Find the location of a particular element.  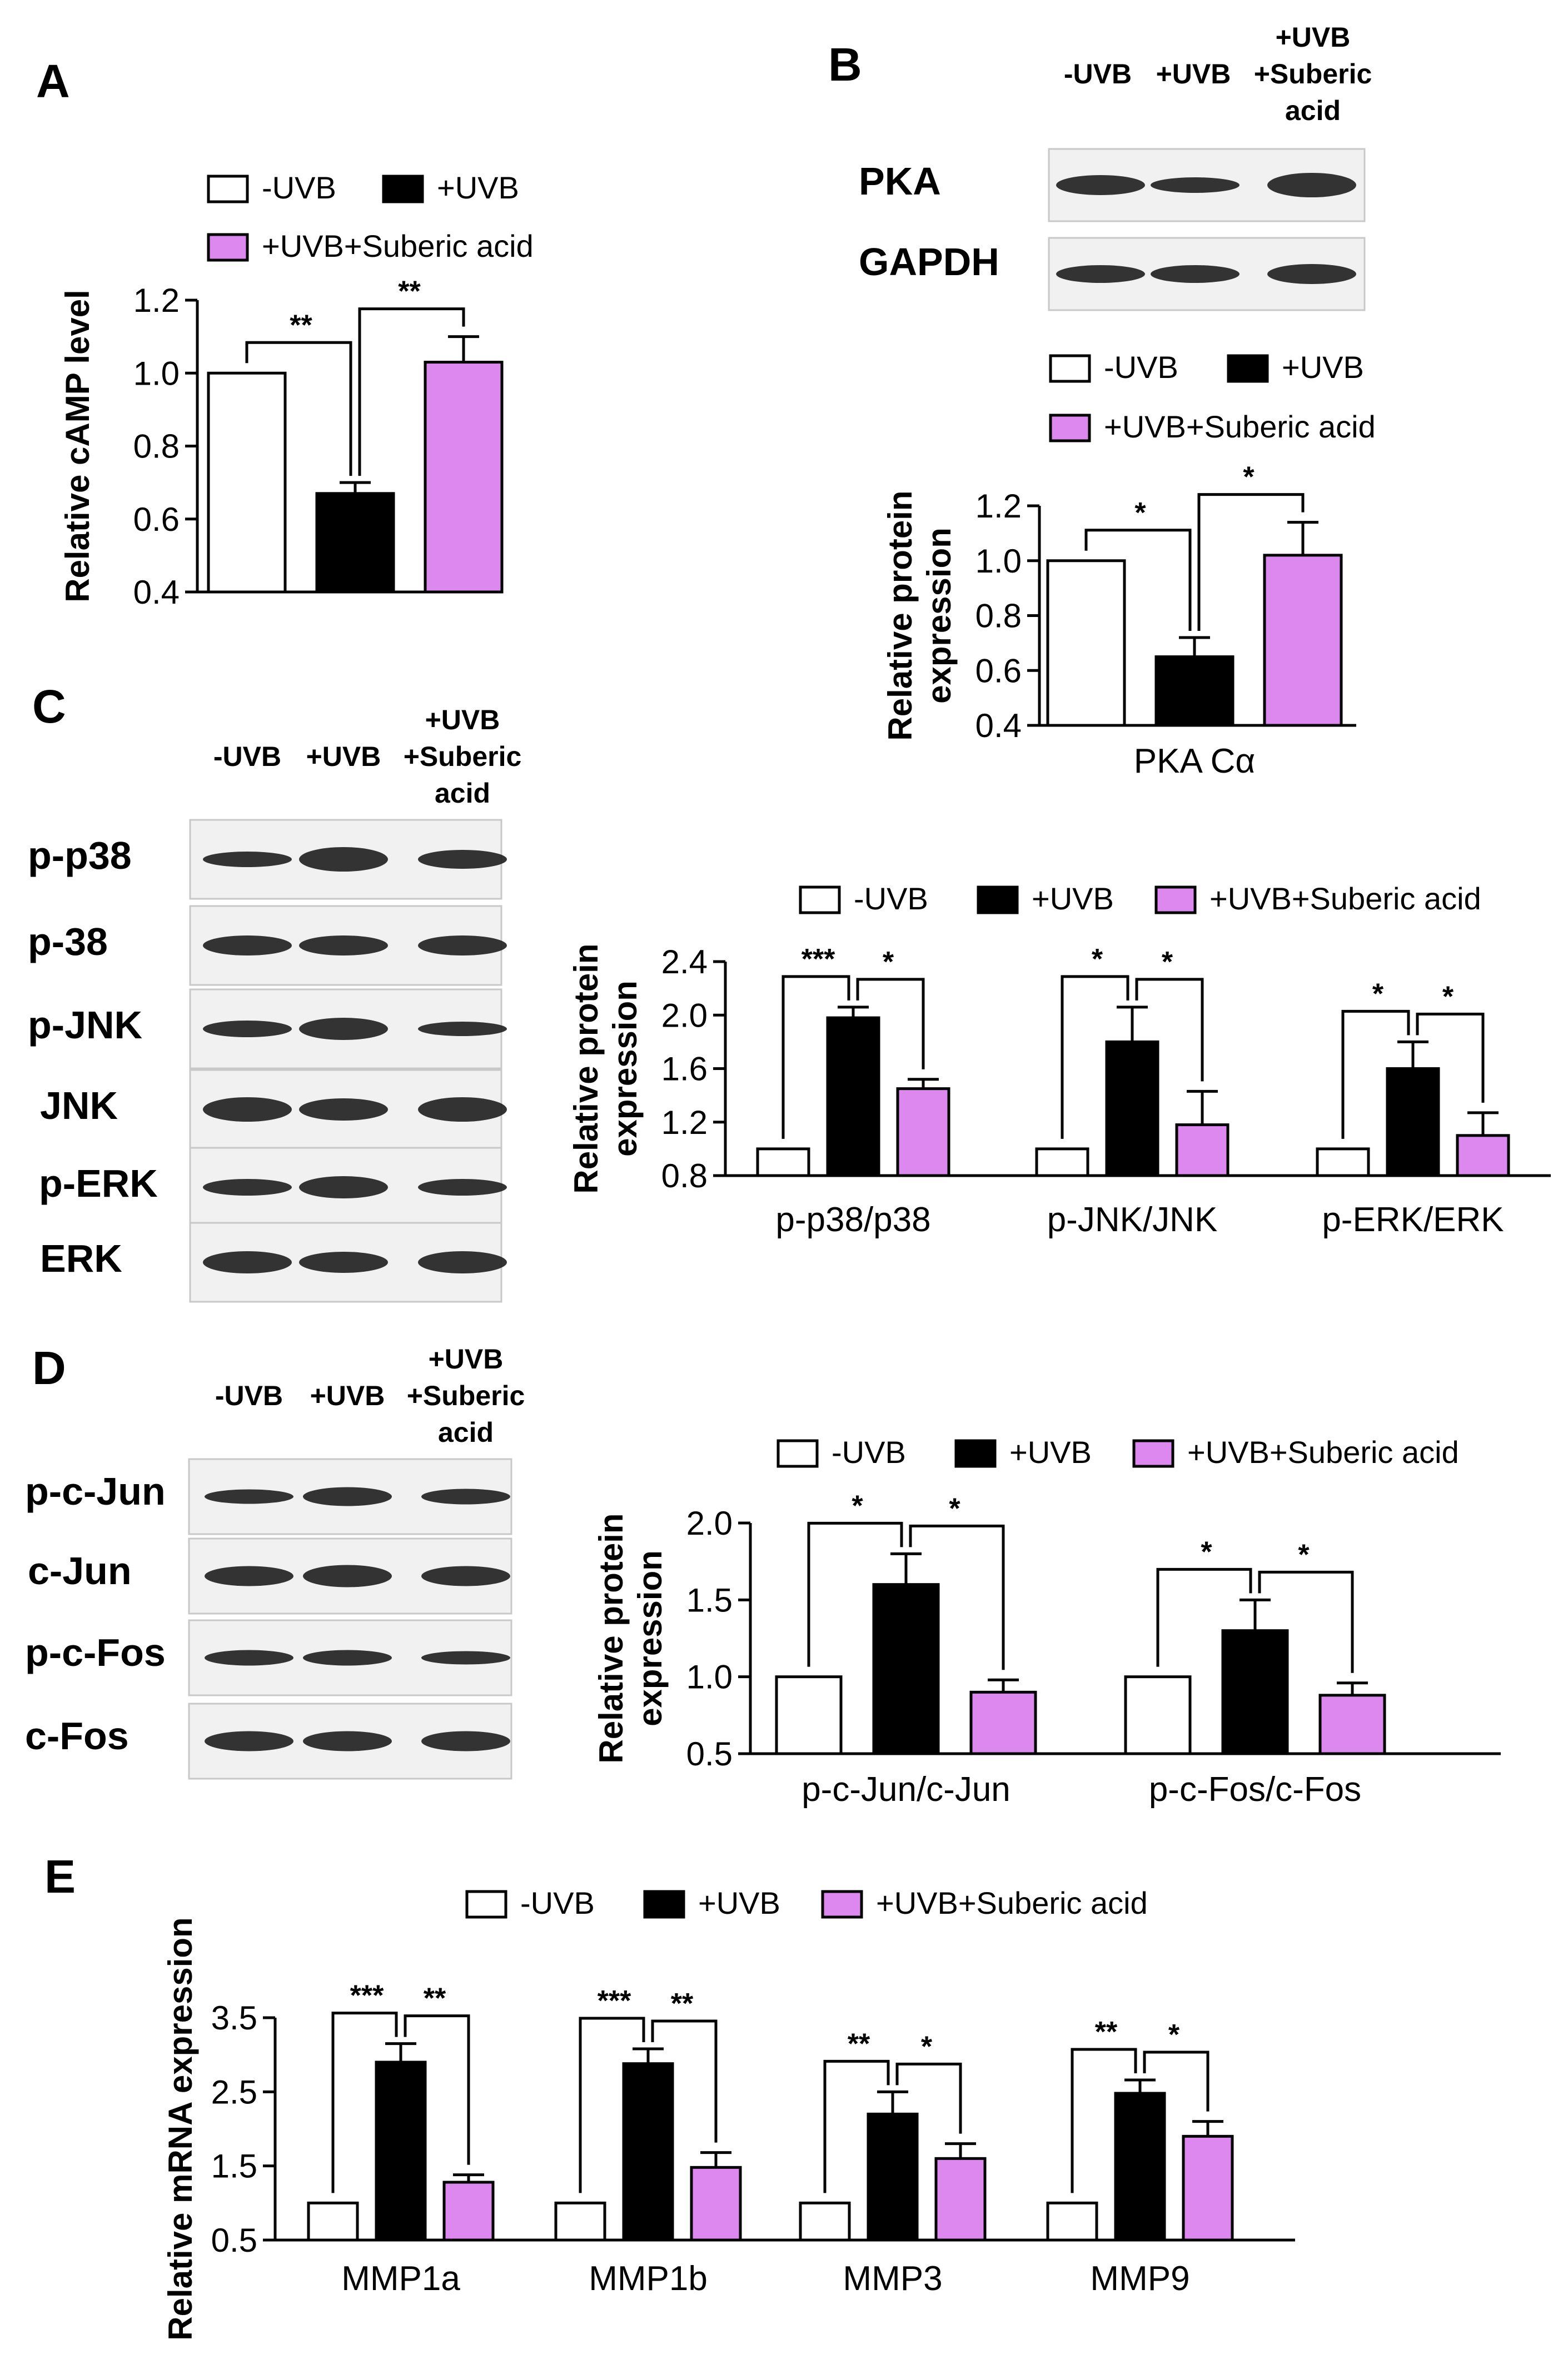

bar-e-2-s3 is located at coordinates (716, 2204).